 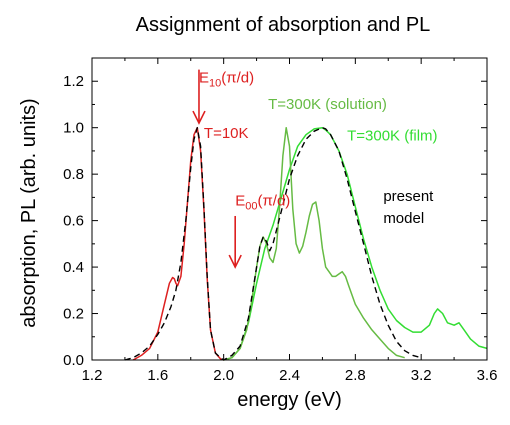 What do you see at coordinates (226, 79) in the screenshot?
I see `annotation-e10: E10(π/d)` at bounding box center [226, 79].